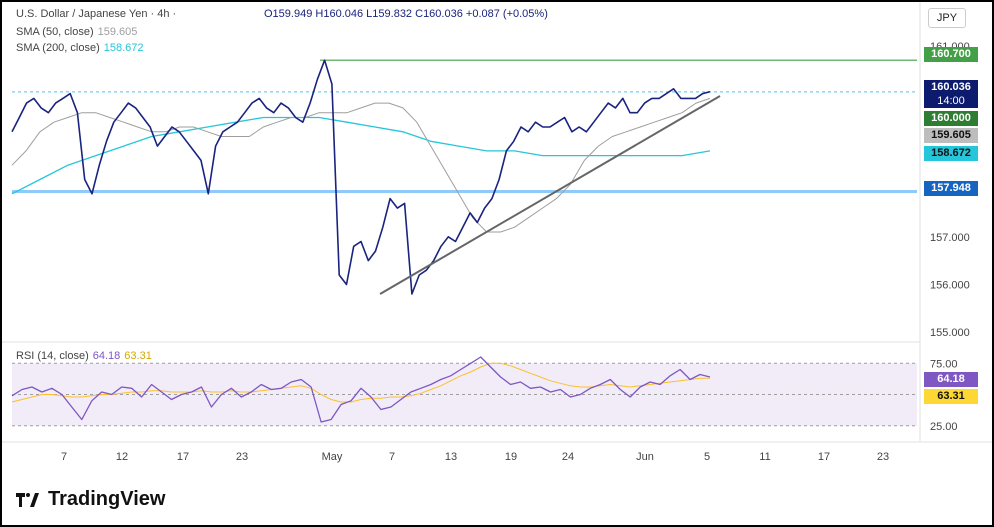 The height and width of the screenshot is (527, 994). Describe the element at coordinates (951, 379) in the screenshot. I see `rsi-tag: 64.18` at that location.